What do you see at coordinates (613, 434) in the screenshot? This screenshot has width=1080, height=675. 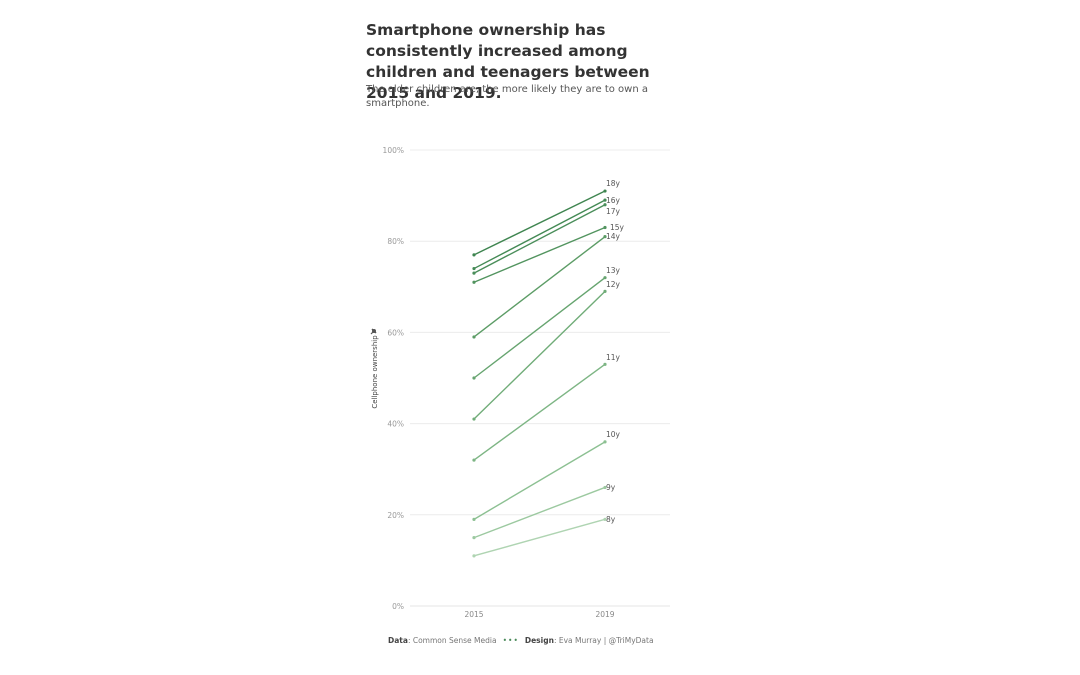 I see `series-label-10y: 10y` at bounding box center [613, 434].